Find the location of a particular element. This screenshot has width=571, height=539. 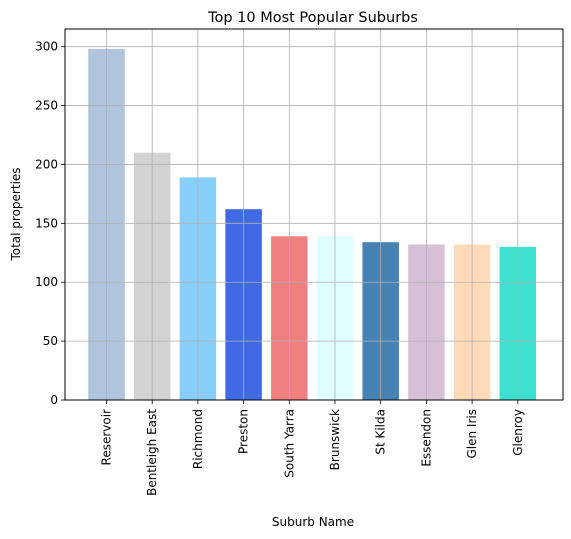

x-axis-label: Suburb Name is located at coordinates (313, 522).